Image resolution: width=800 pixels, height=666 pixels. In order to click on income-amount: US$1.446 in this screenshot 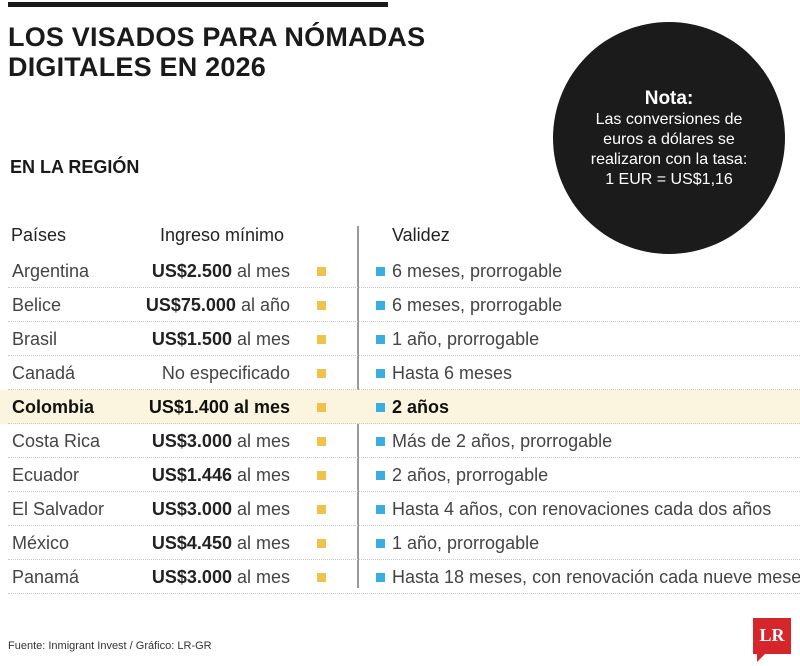, I will do `click(191, 475)`.